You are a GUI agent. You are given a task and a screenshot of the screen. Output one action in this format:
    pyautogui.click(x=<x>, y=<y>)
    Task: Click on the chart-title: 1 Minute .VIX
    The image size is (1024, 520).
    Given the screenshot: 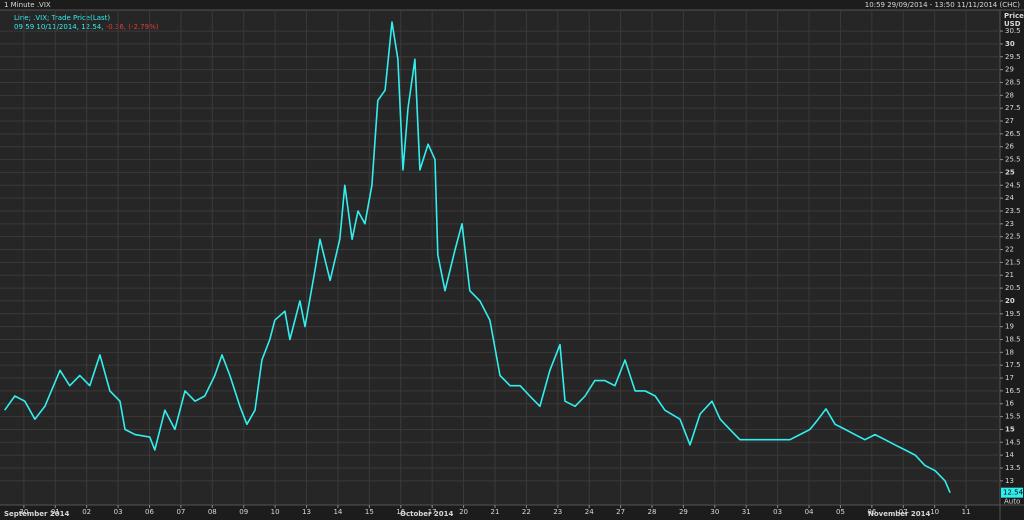 What is the action you would take?
    pyautogui.click(x=27, y=5)
    